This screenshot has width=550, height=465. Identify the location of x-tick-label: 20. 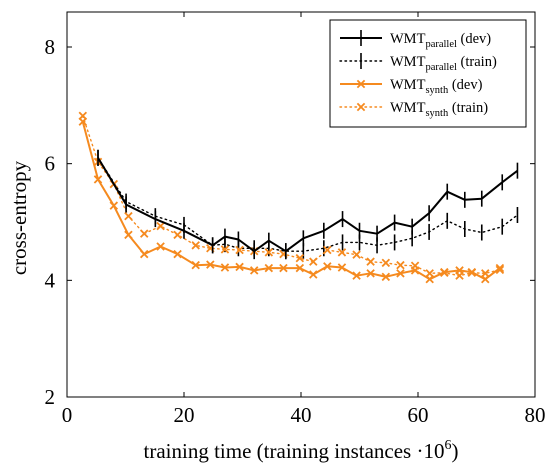
(184, 415).